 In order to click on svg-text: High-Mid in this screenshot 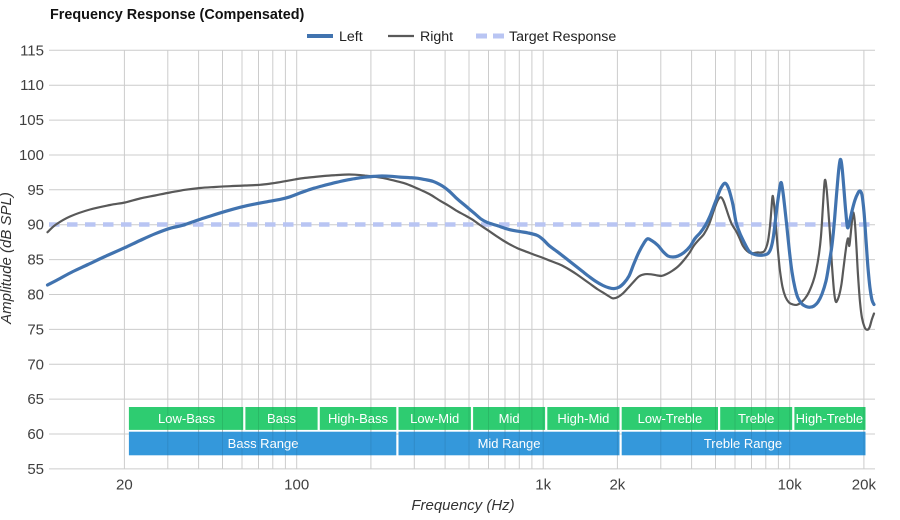, I will do `click(583, 418)`.